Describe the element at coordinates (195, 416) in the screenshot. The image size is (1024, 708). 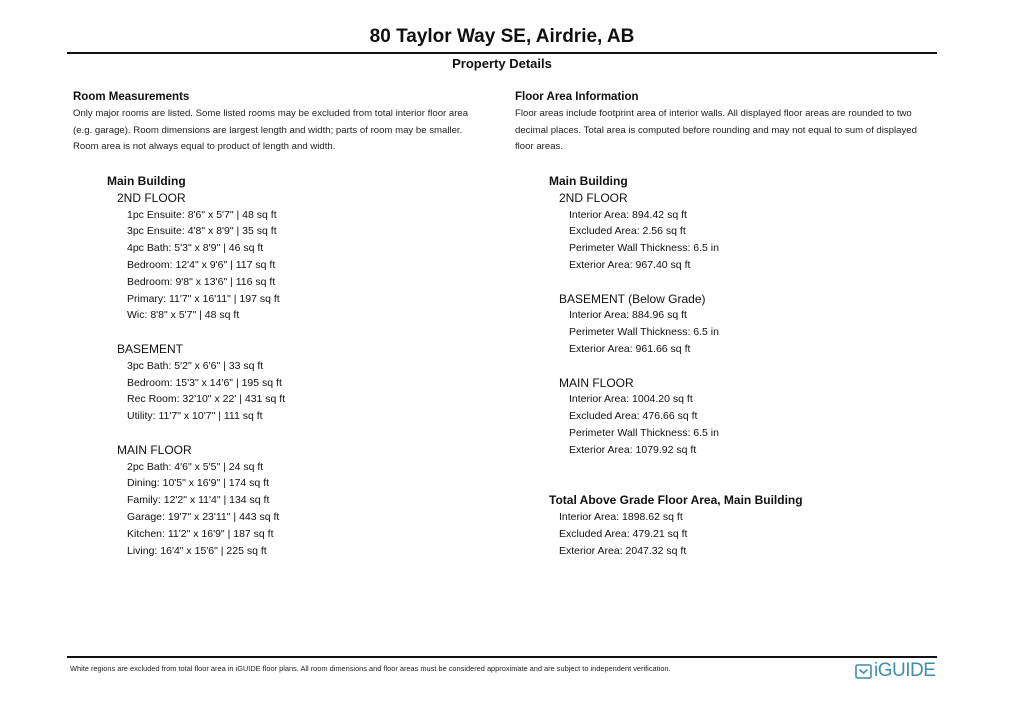
I see `list-item: Utility: 11'7" x 10'7" | 111 sq ft` at that location.